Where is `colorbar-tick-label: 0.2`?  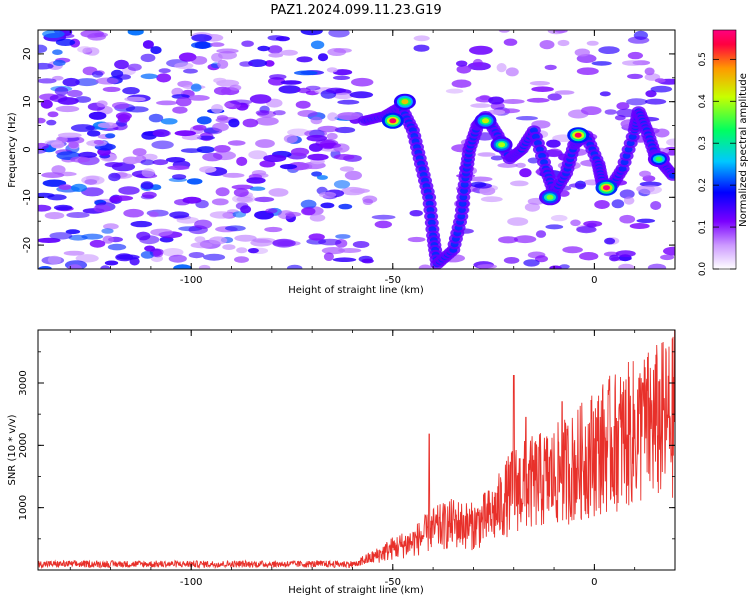 colorbar-tick-label: 0.2 is located at coordinates (703, 185).